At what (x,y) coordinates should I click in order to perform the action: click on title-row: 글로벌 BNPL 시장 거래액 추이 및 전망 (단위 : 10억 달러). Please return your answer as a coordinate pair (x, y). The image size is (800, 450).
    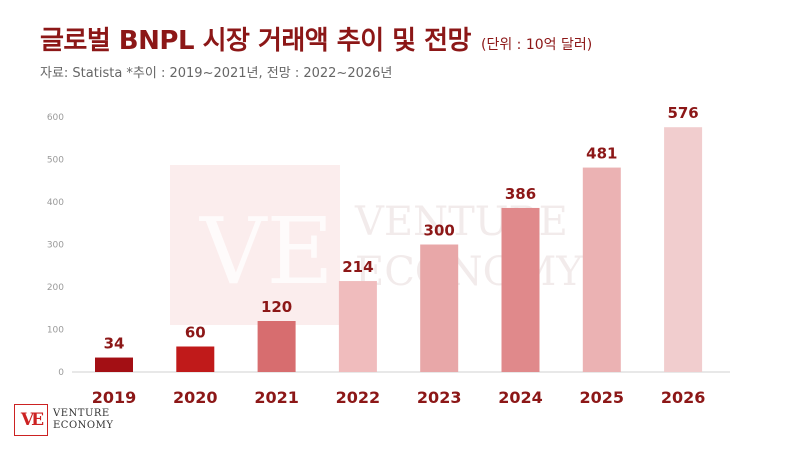
    Looking at the image, I should click on (316, 38).